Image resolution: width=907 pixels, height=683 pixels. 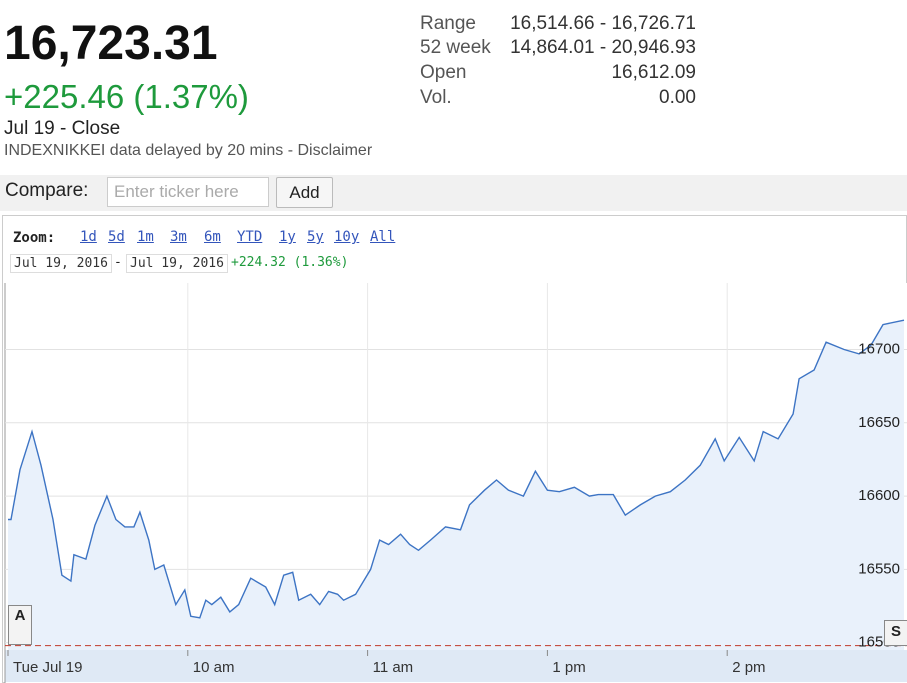 What do you see at coordinates (677, 97) in the screenshot?
I see `stat-value: 0.00` at bounding box center [677, 97].